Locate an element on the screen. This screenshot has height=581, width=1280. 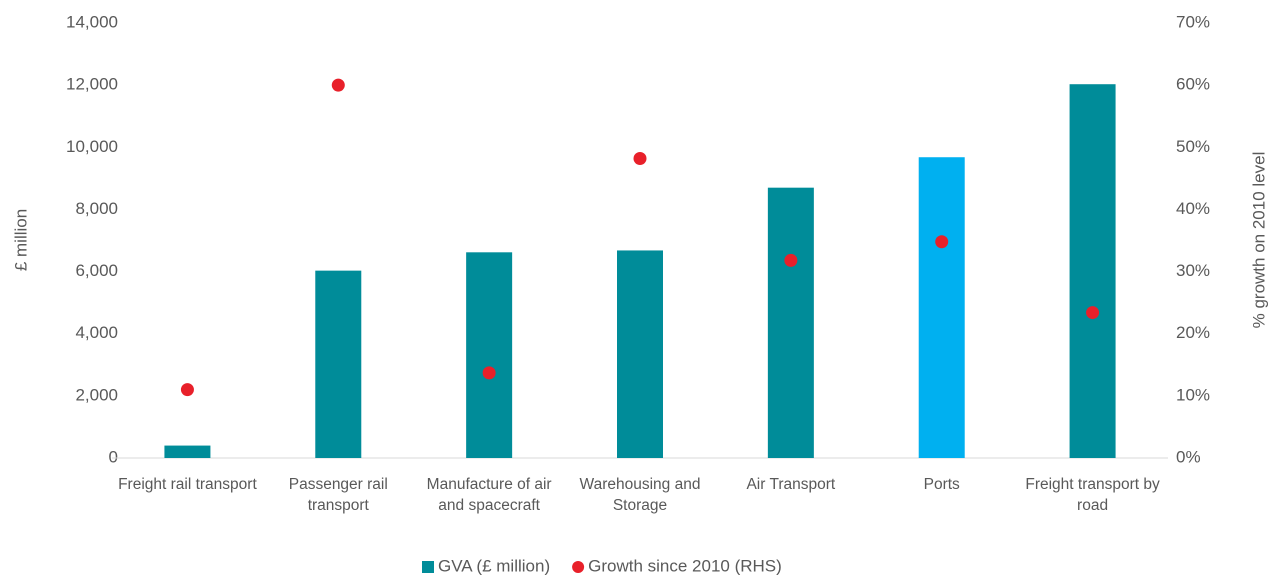
x-tick-label: Passenger rail transport is located at coordinates (338, 495).